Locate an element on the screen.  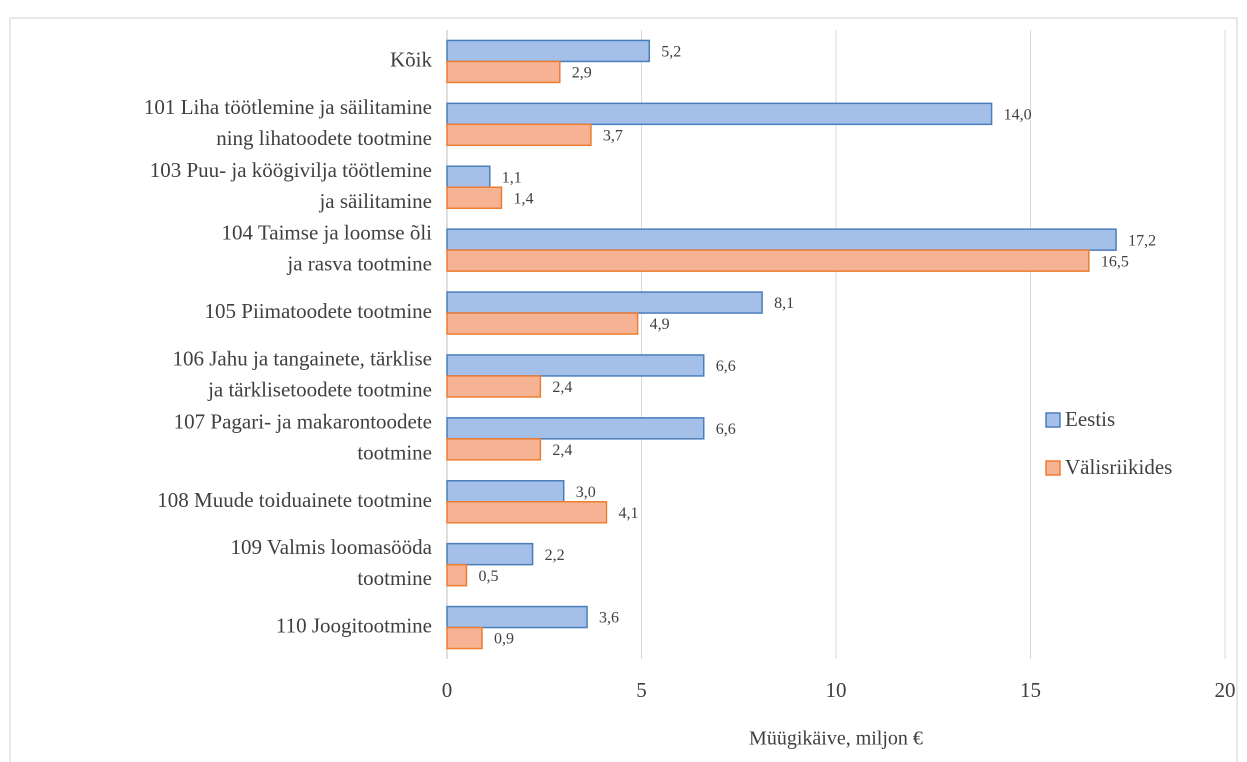
value-label: 1,1 is located at coordinates (512, 177).